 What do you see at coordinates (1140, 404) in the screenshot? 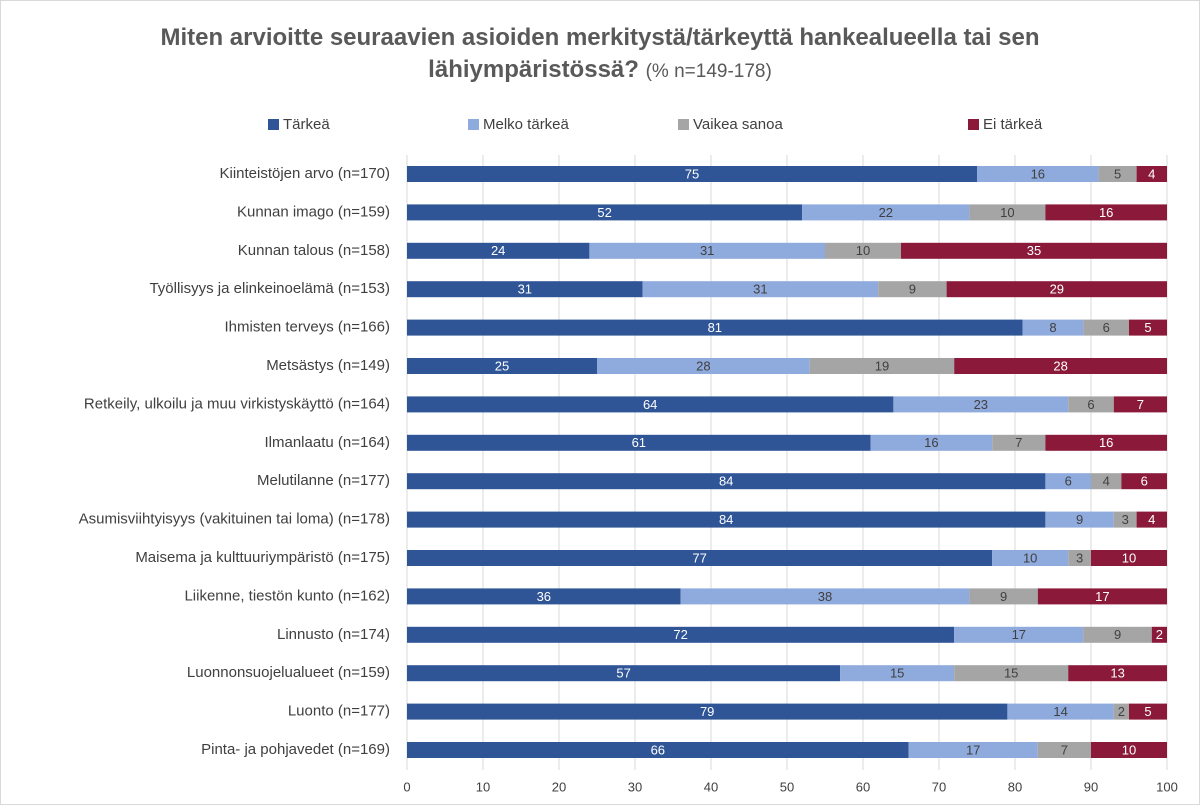
I see `data-label: 7` at bounding box center [1140, 404].